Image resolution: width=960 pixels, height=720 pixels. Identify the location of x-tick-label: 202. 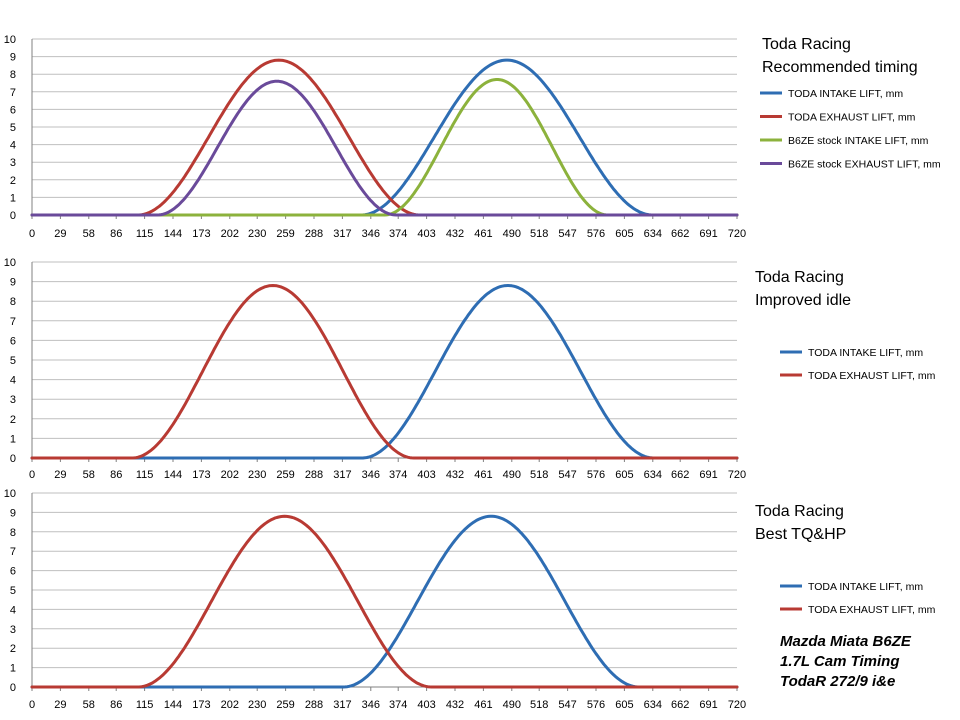
(230, 234).